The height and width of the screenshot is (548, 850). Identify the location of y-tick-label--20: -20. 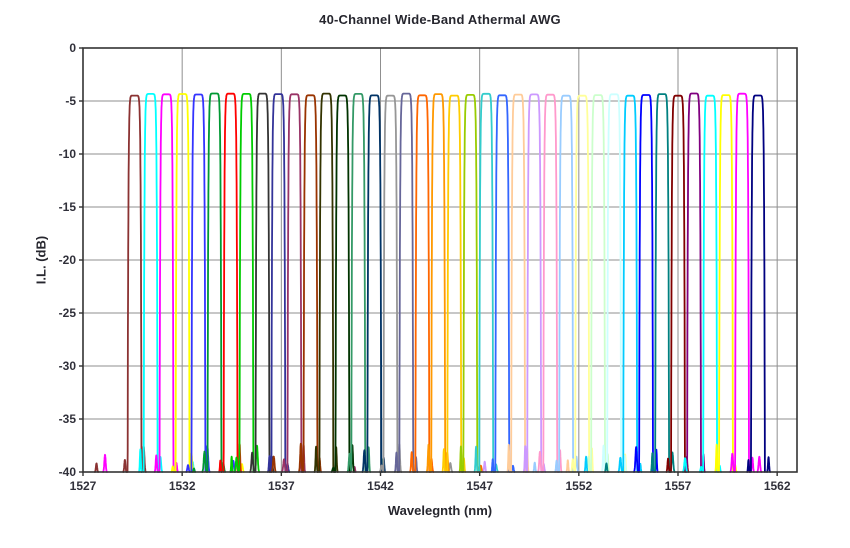
(68, 260).